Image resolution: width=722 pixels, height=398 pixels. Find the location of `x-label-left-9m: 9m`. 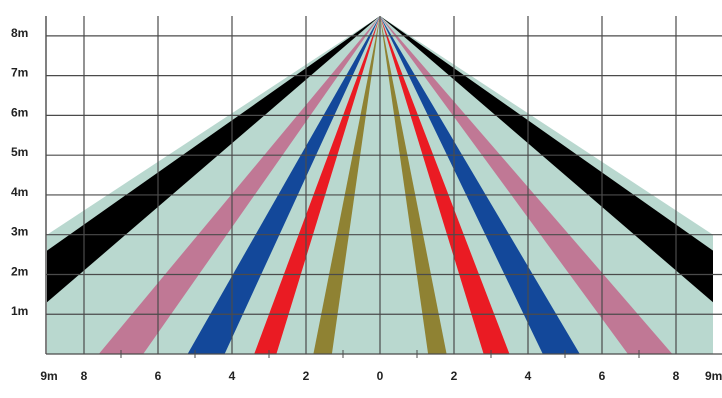

x-label-left-9m: 9m is located at coordinates (48, 376).